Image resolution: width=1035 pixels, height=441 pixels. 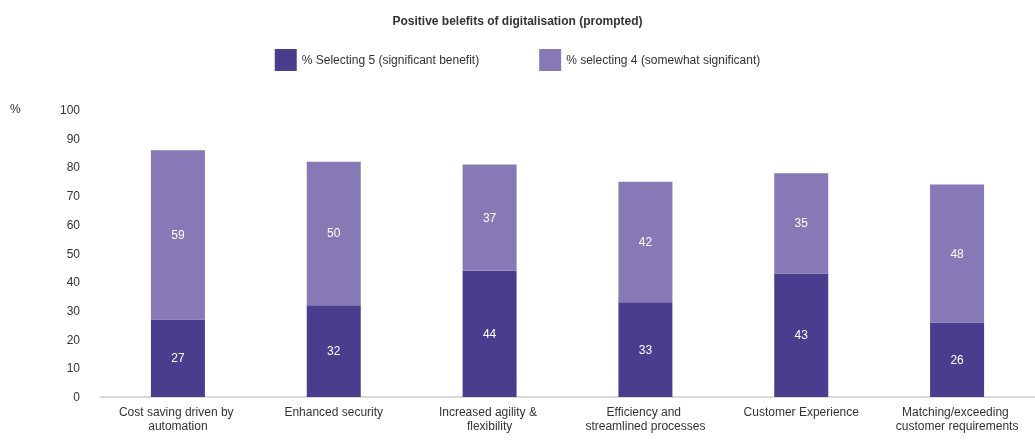 I want to click on data-label: 27, so click(x=178, y=358).